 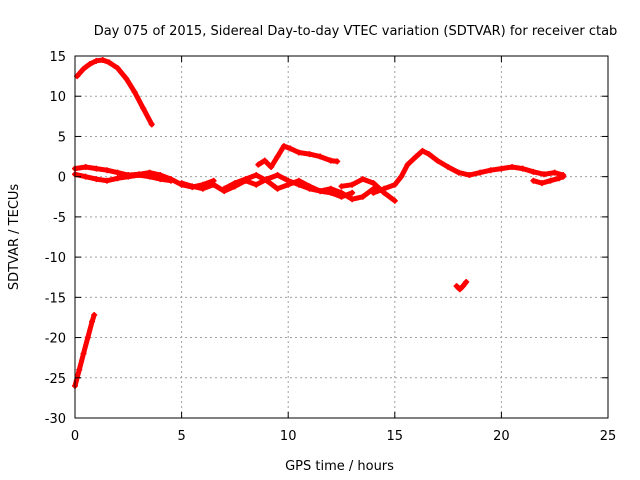 I want to click on series-arc-low, so click(x=85, y=350).